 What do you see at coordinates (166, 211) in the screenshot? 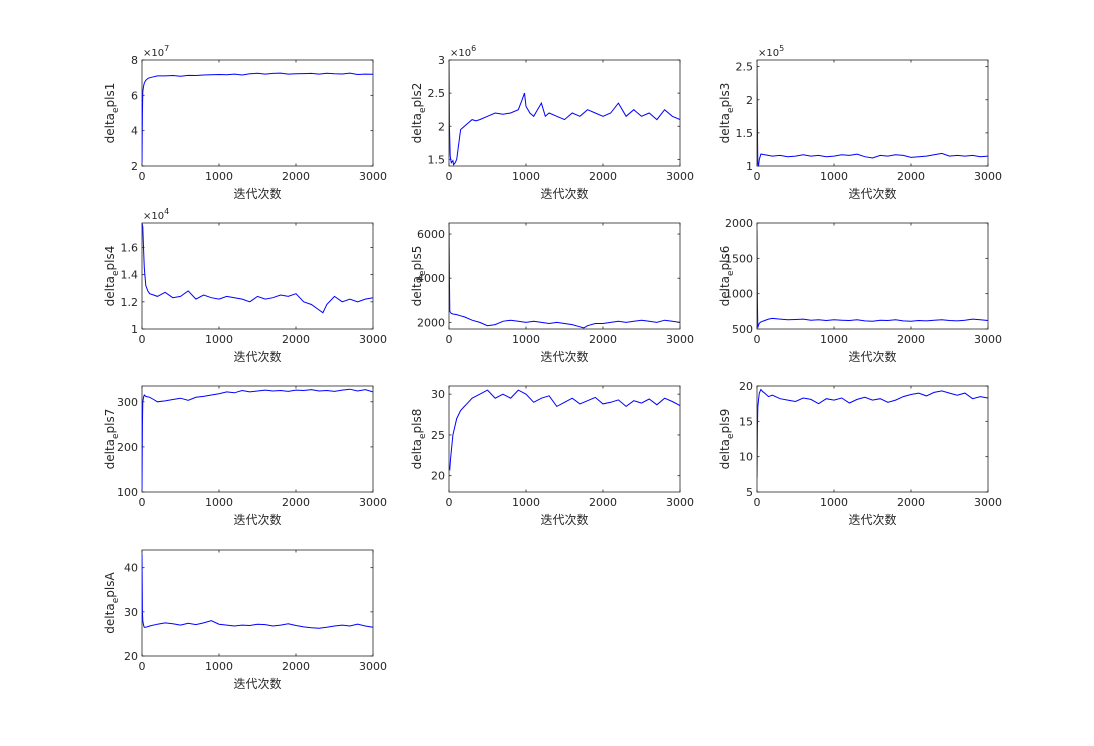
I see `exponent-power: 4` at bounding box center [166, 211].